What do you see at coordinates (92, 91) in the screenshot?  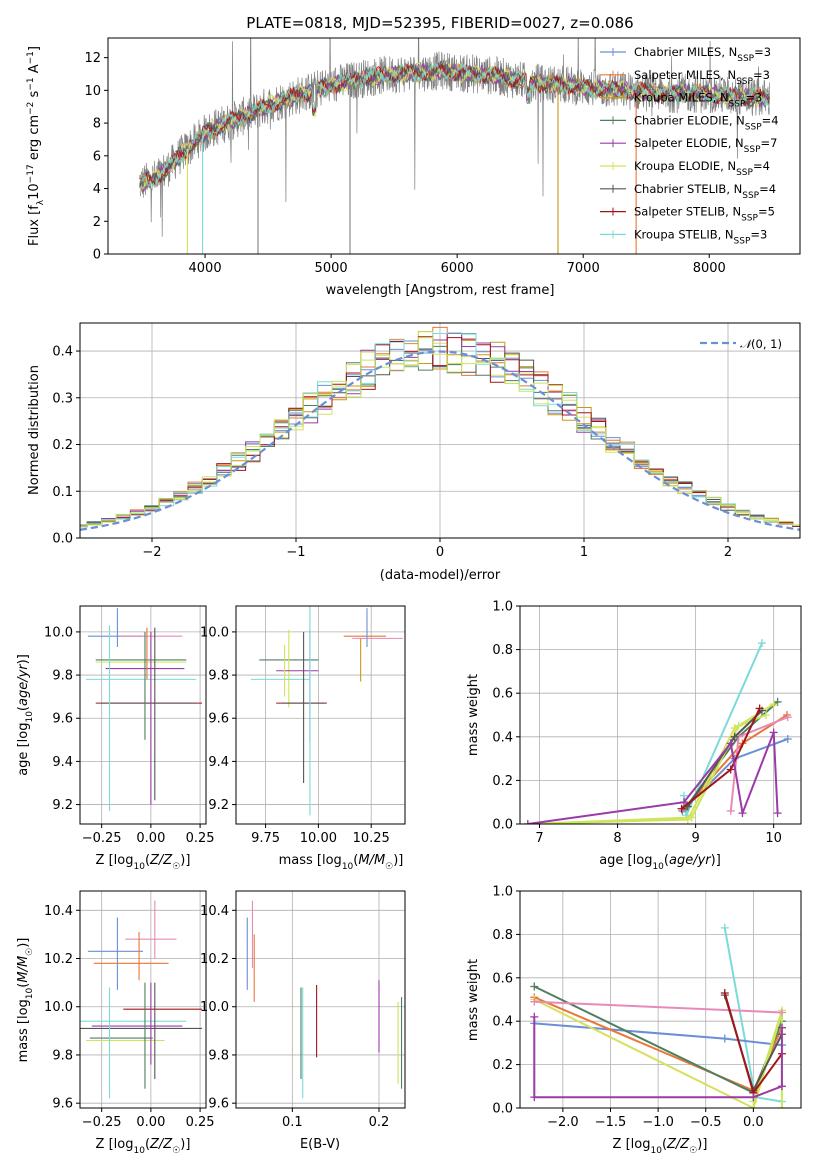 I see `y-tick-label: 10` at bounding box center [92, 91].